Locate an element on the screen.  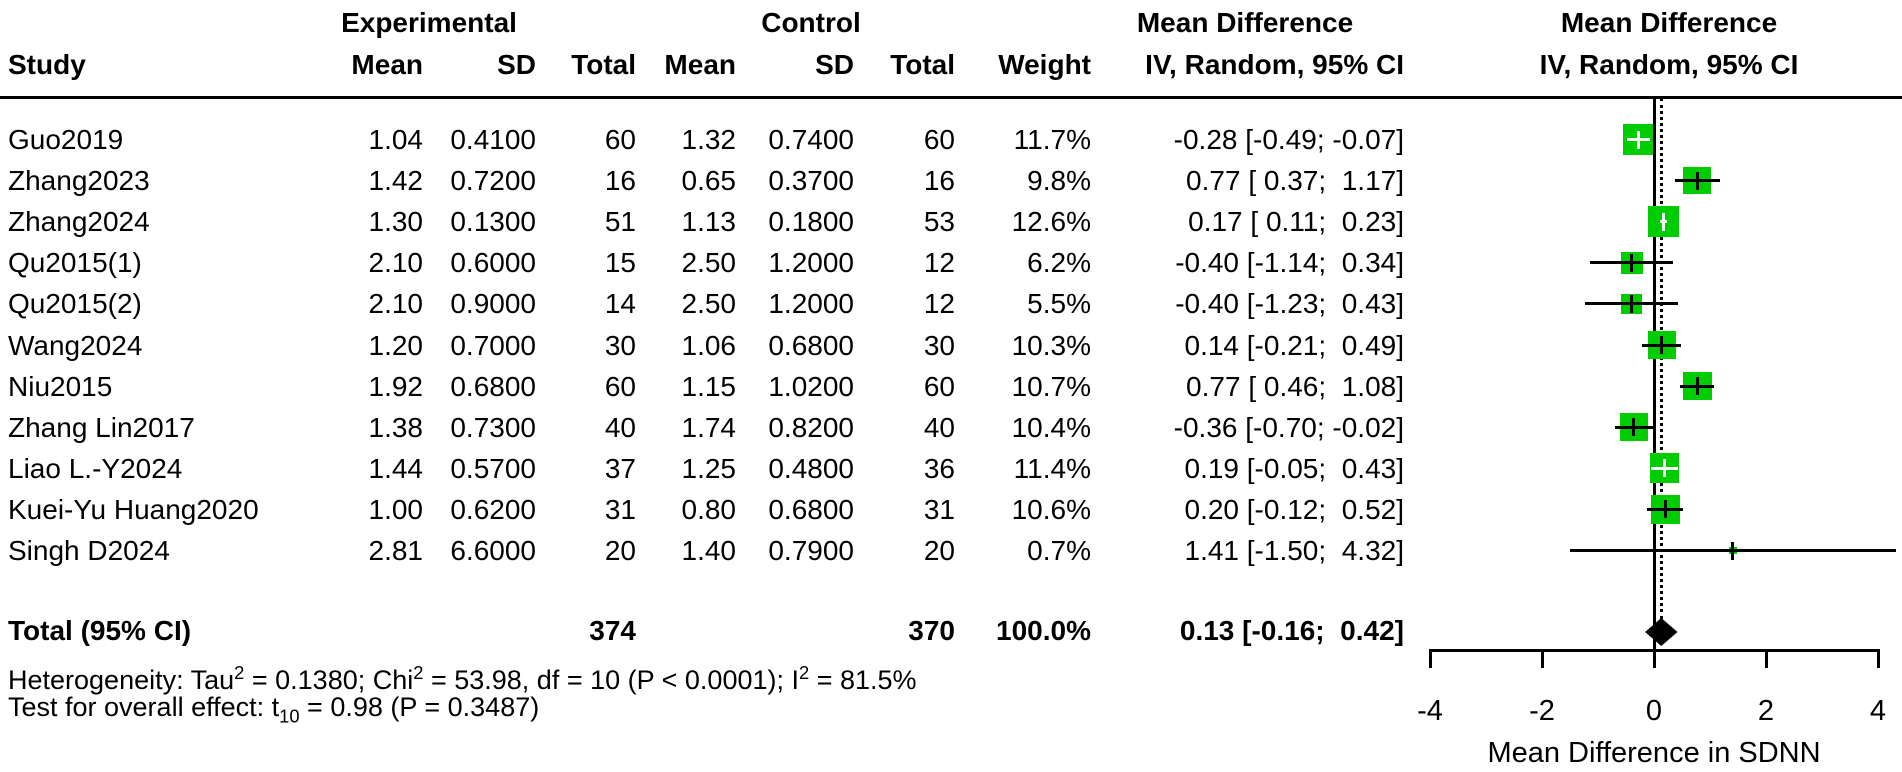
header-divider-rule is located at coordinates (951, 97).